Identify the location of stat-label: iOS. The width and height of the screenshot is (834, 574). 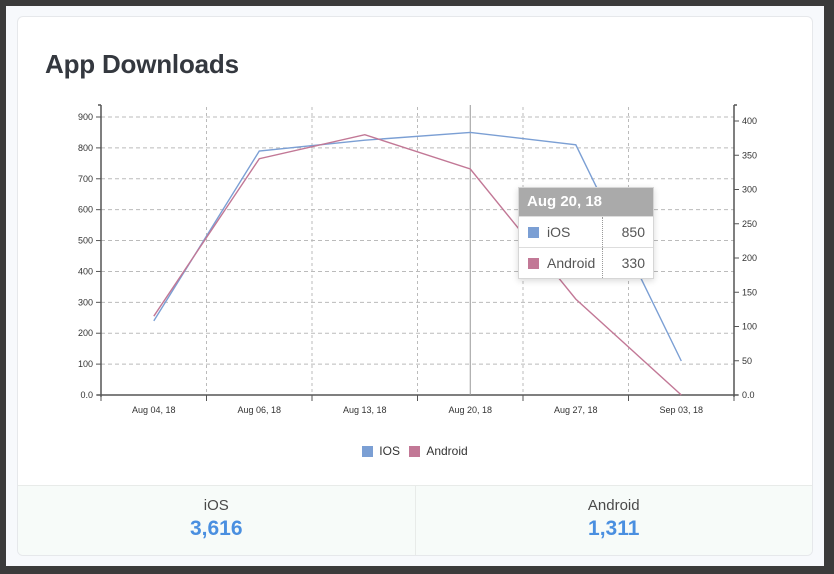
(216, 505).